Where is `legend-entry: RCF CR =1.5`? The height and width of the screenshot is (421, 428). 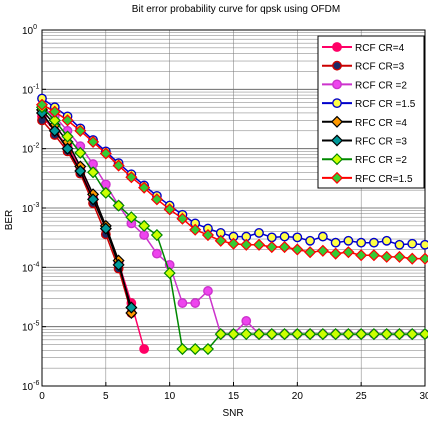 legend-entry: RCF CR =1.5 is located at coordinates (369, 104).